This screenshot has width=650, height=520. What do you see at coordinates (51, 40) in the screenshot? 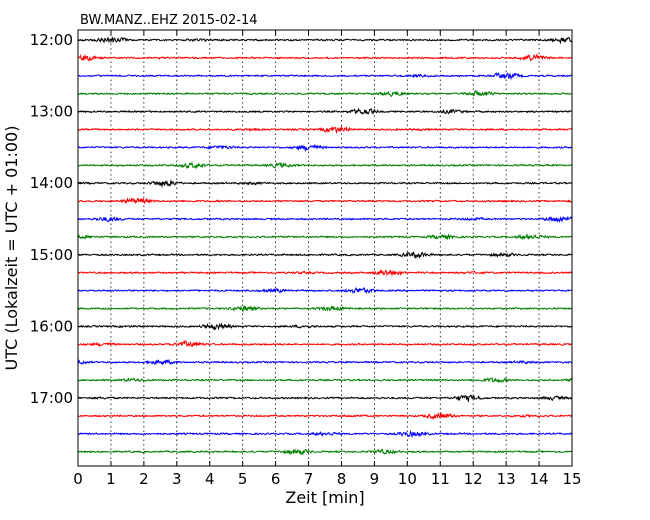
I see `y-tick-label: 12:00` at bounding box center [51, 40].